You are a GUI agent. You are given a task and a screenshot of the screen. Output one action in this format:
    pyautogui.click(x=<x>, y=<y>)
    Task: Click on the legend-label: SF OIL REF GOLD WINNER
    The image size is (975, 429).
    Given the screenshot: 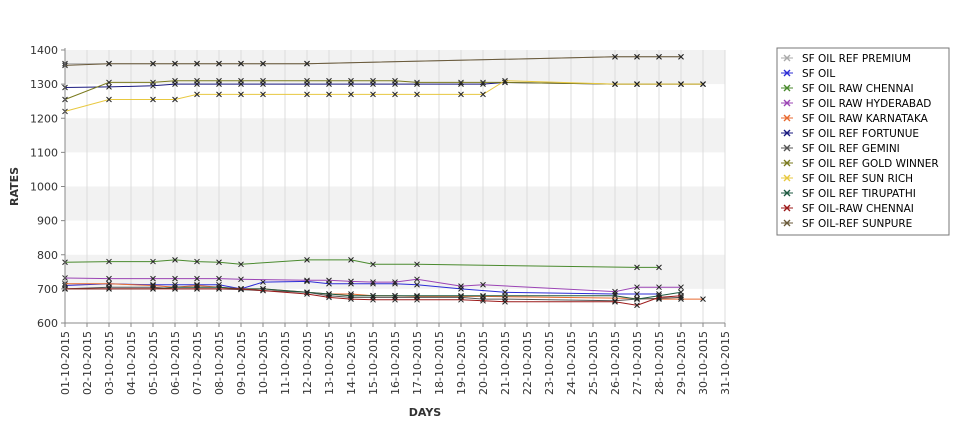 What is the action you would take?
    pyautogui.click(x=870, y=164)
    